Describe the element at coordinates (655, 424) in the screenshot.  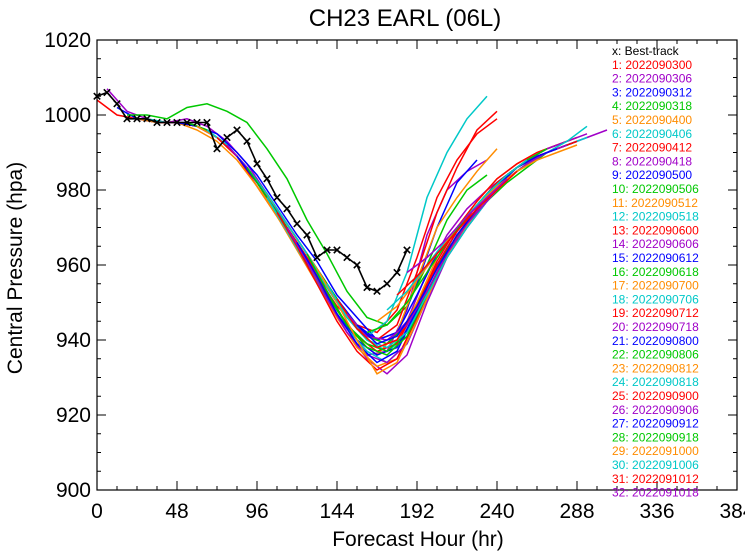
I see `legend-item: 27: 2022090912` at that location.